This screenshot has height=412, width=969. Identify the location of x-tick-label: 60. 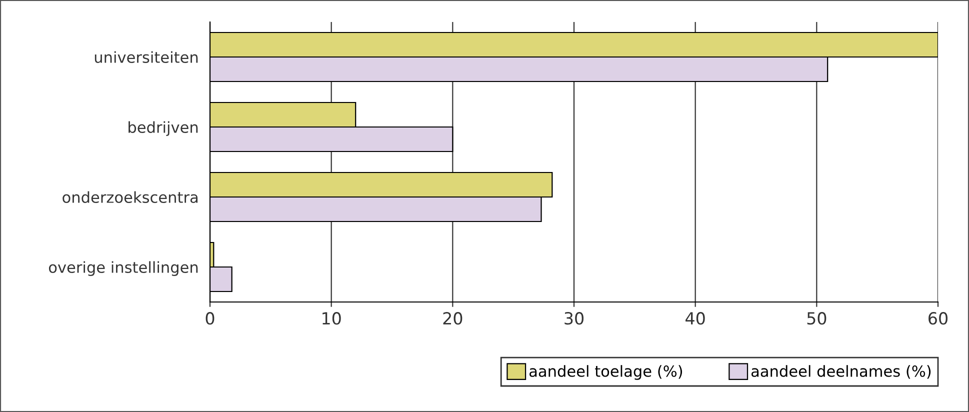
(938, 318).